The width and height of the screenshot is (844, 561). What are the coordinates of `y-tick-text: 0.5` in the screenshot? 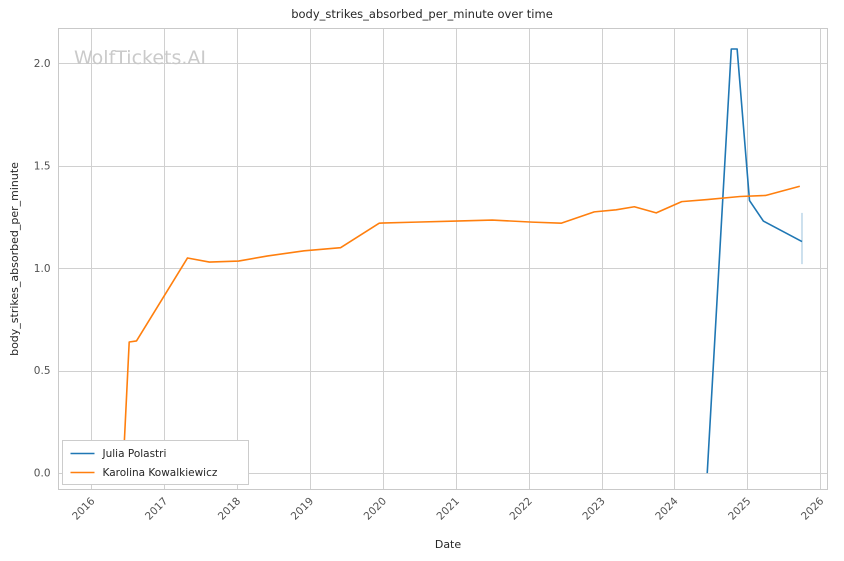 It's located at (42, 371).